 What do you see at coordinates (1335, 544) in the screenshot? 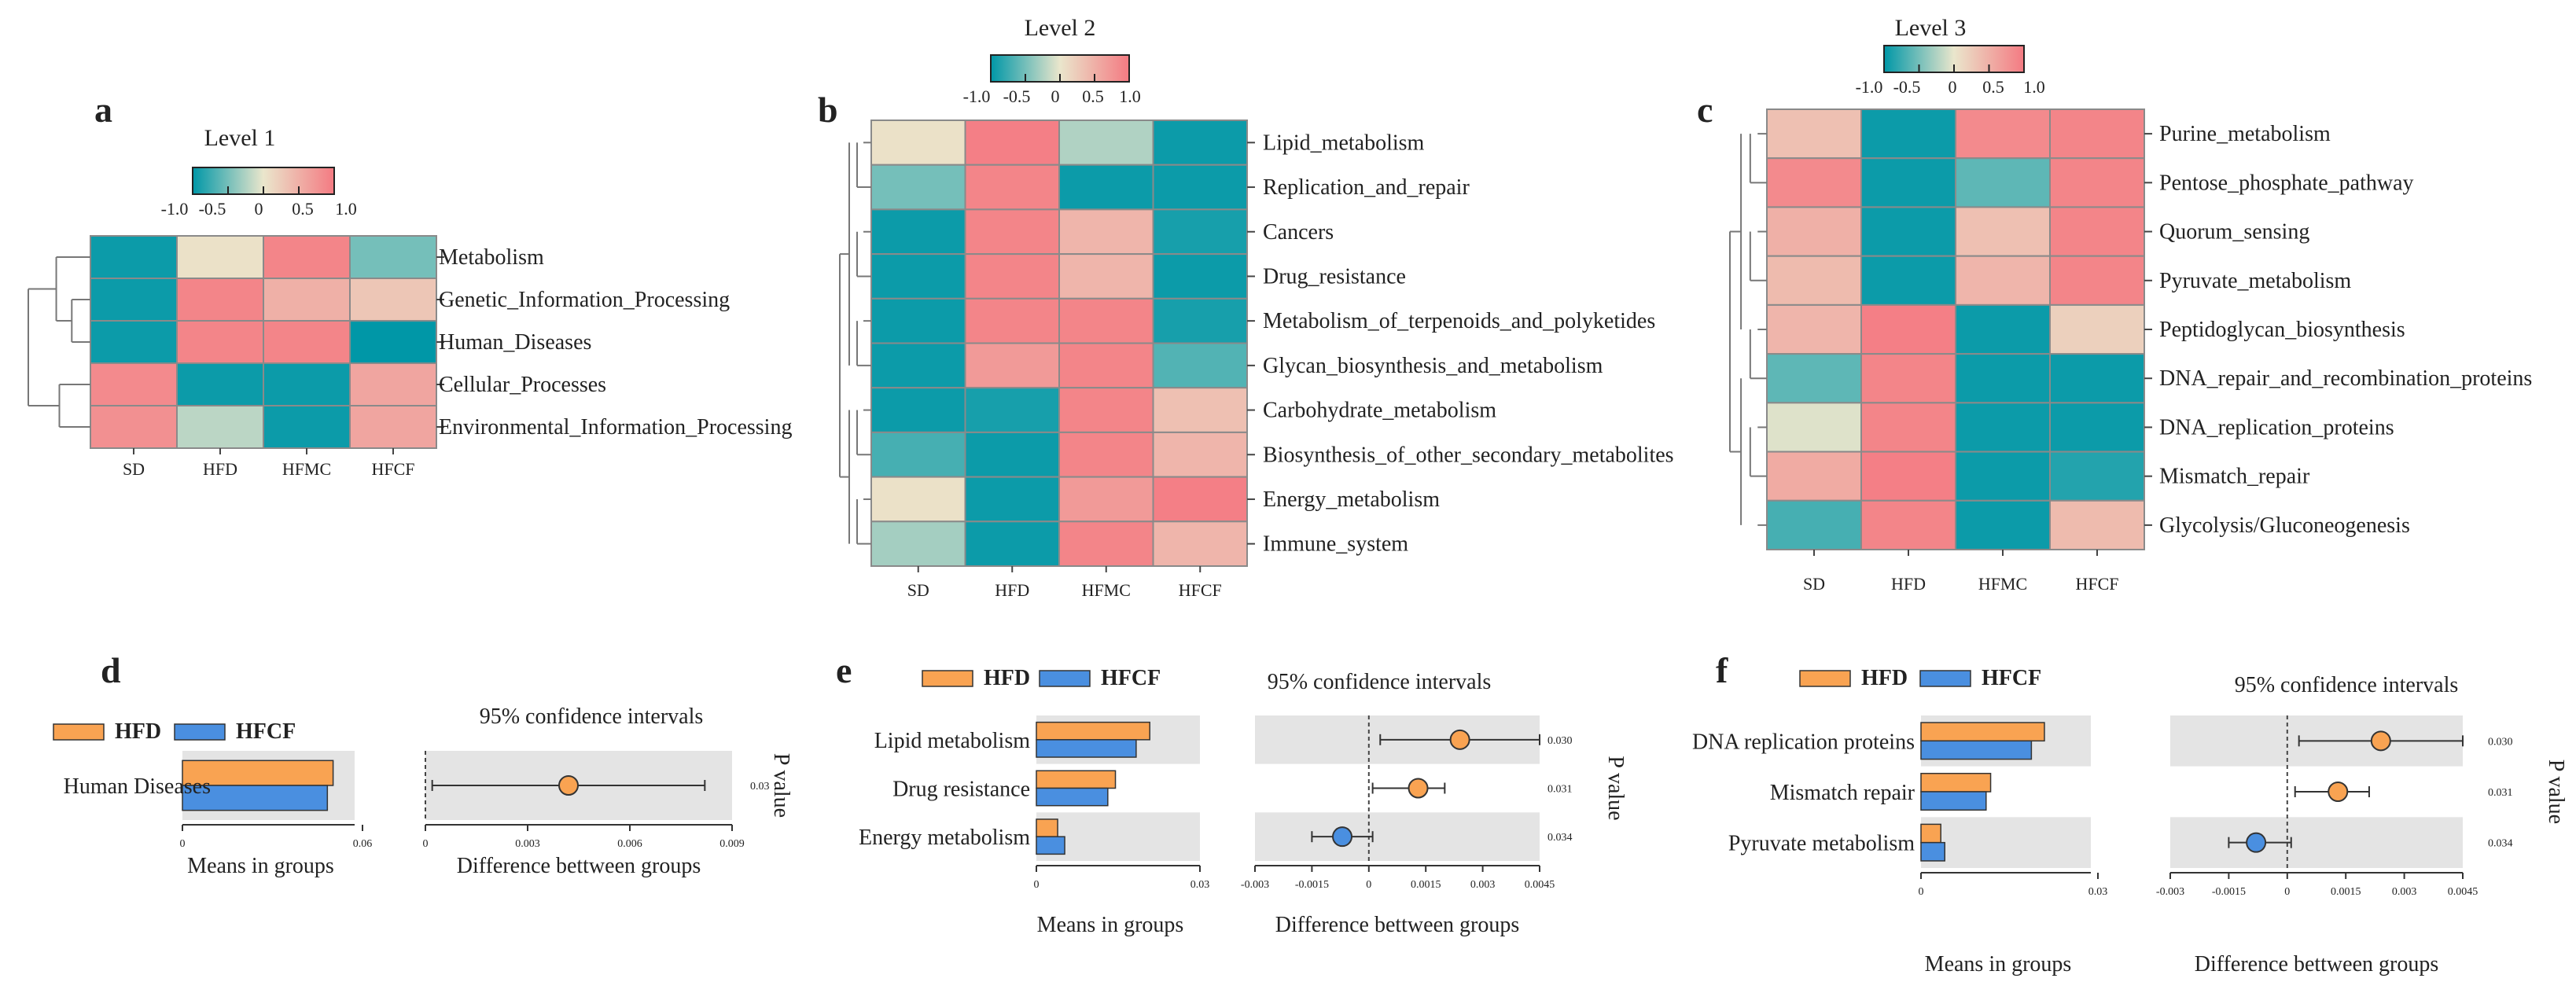
I see `row-label: Immune_system` at bounding box center [1335, 544].